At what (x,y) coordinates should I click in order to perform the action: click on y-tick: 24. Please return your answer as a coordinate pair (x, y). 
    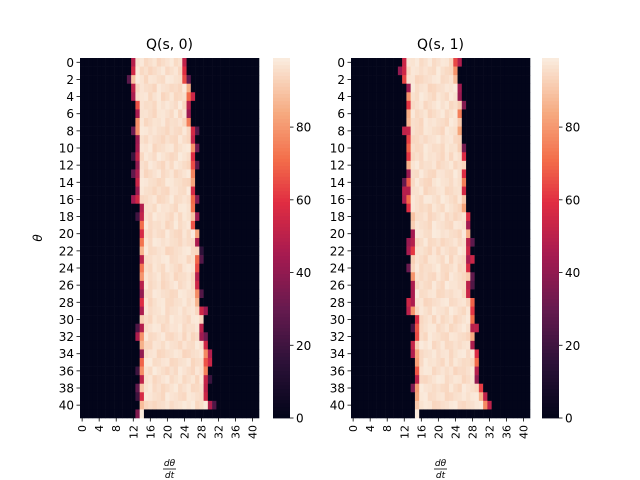
    Looking at the image, I should click on (340, 269).